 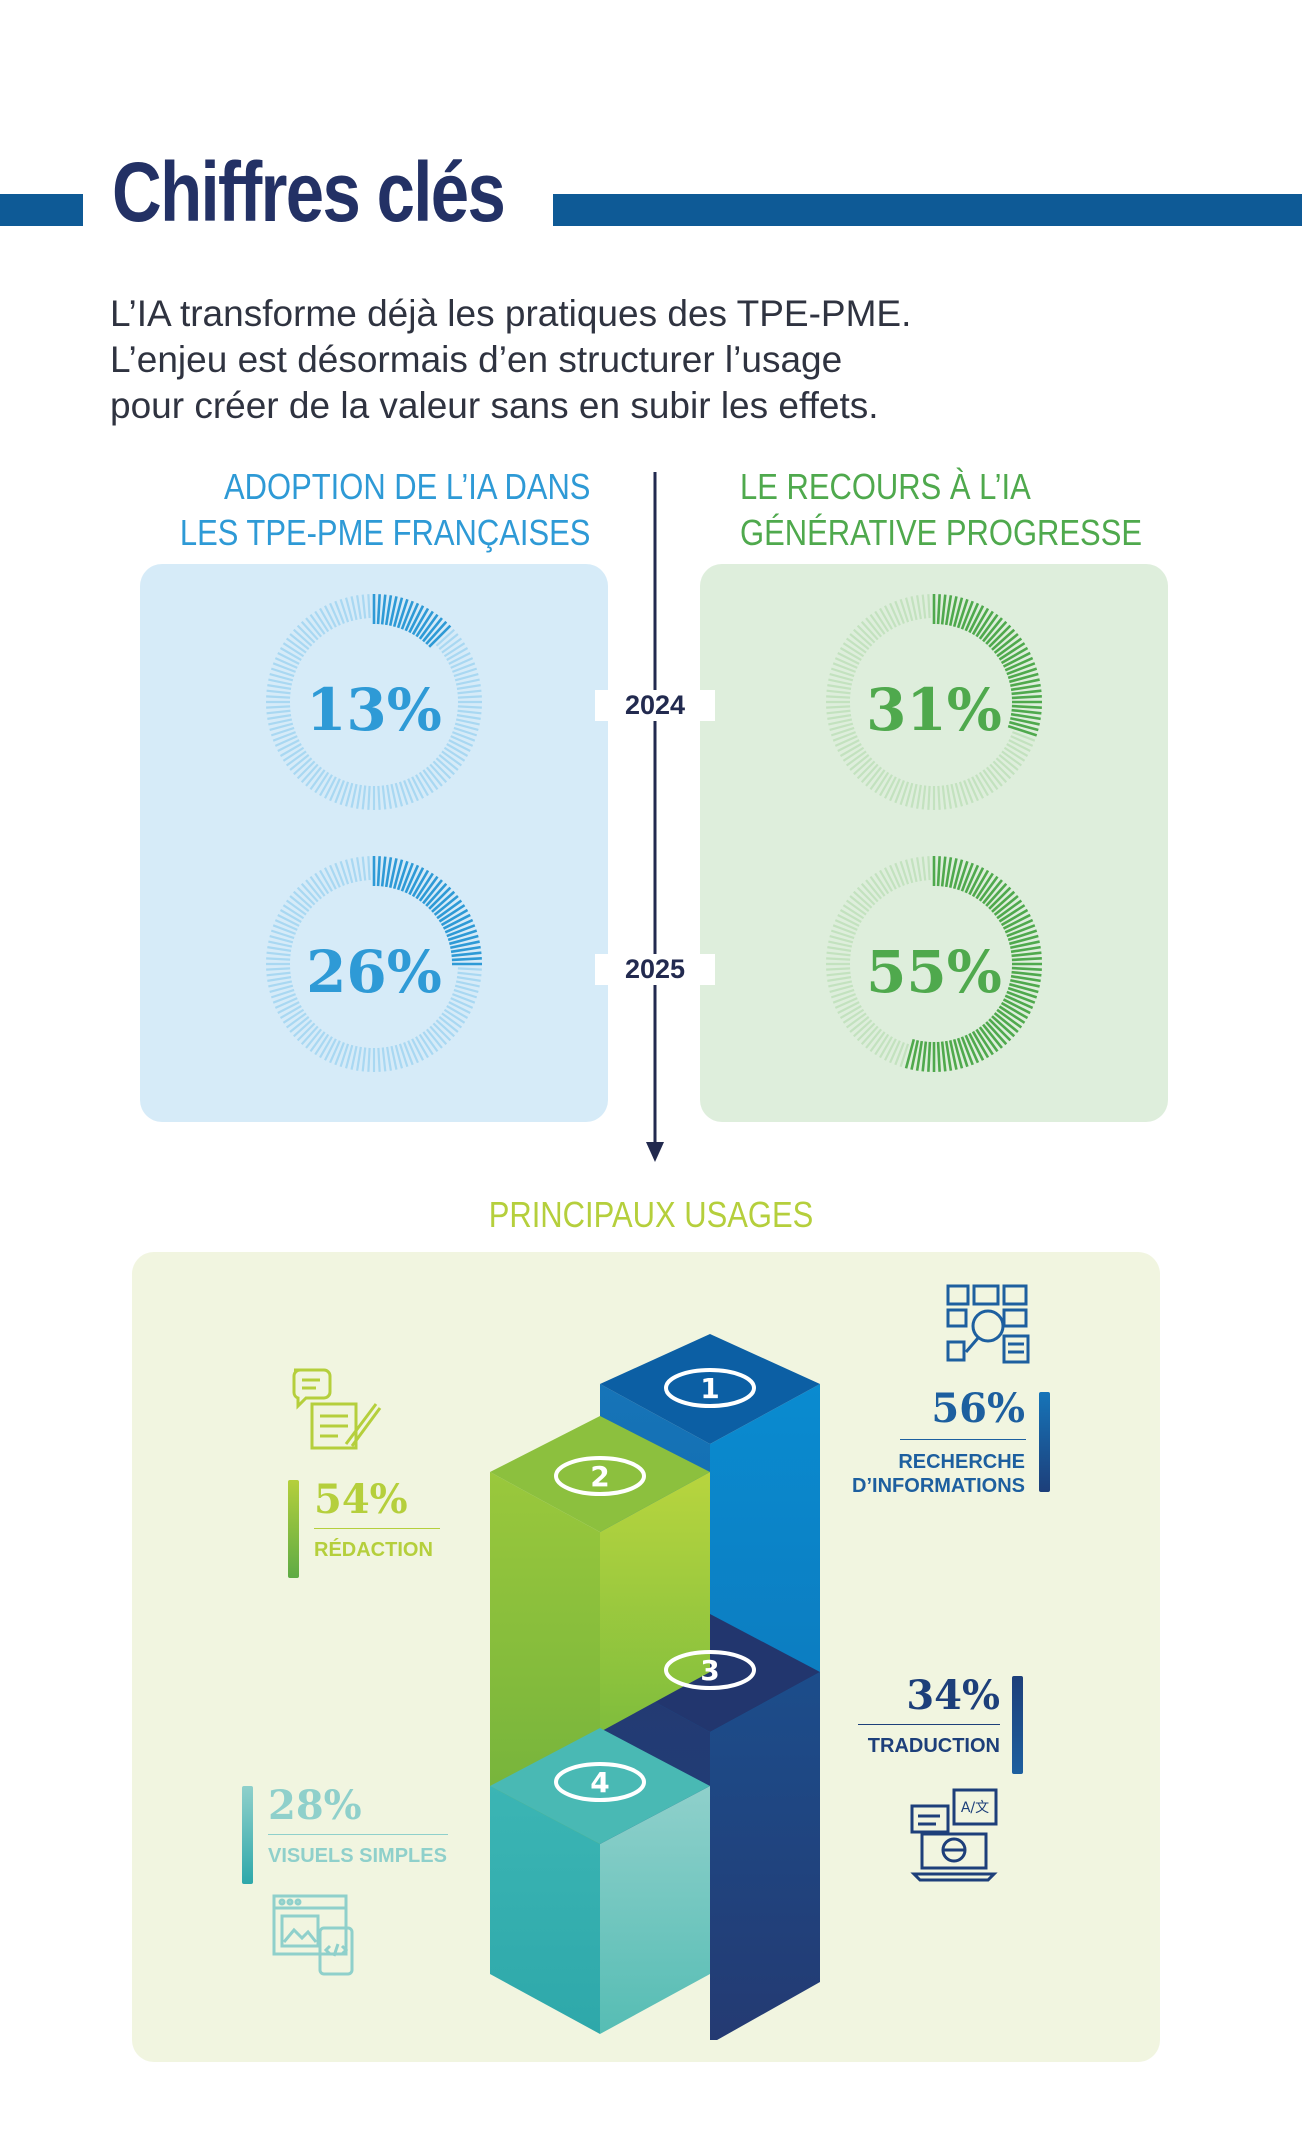 I want to click on translation-value: 34%, so click(x=953, y=1695).